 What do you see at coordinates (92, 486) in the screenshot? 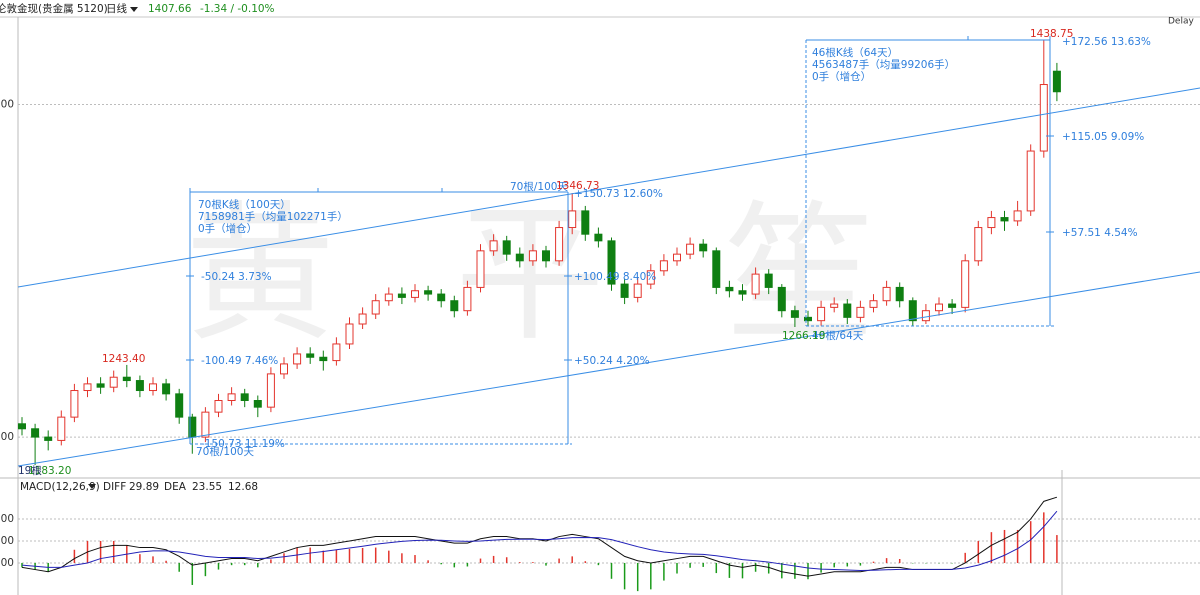
I see `macd-dropdown` at bounding box center [92, 486].